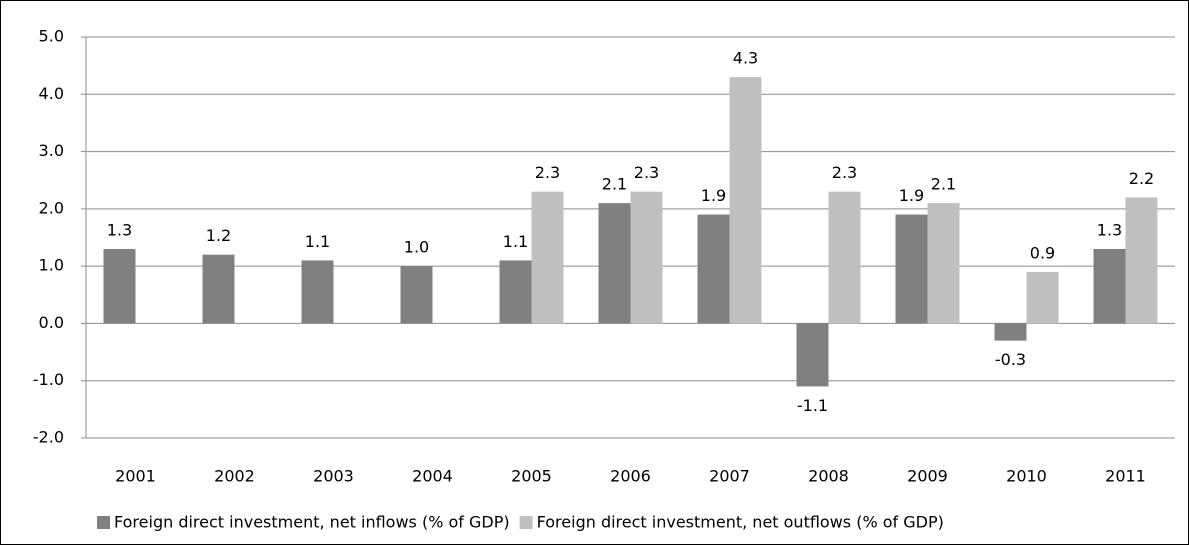  I want to click on value-label: 2.2, so click(1141, 178).